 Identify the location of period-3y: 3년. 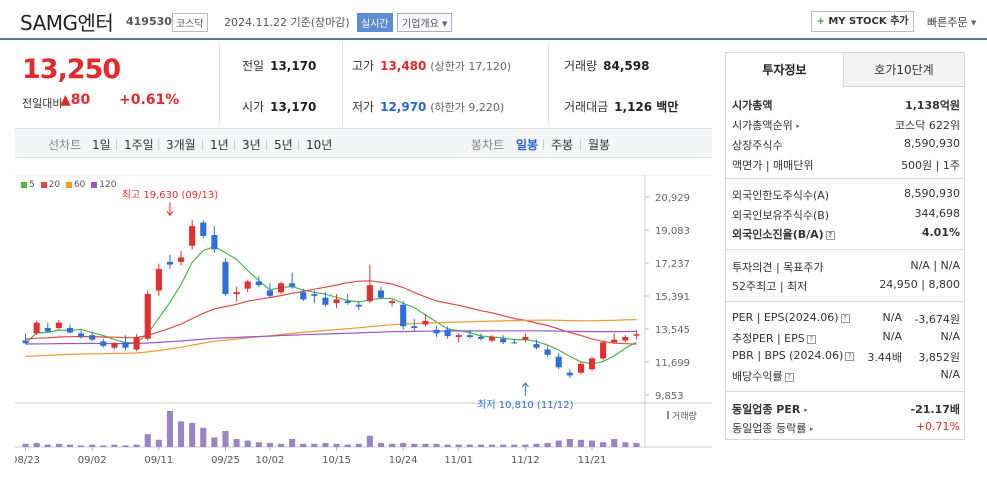
(251, 145).